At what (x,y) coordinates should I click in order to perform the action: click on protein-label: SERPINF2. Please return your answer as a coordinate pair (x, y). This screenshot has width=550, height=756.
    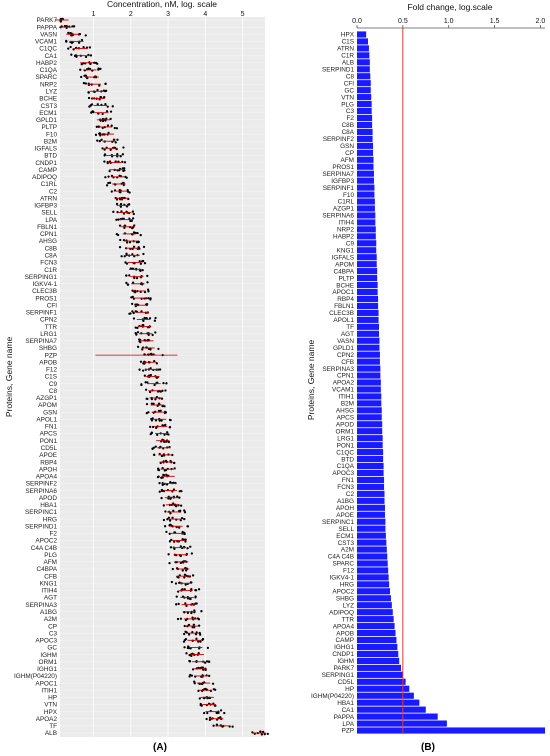
    Looking at the image, I should click on (339, 139).